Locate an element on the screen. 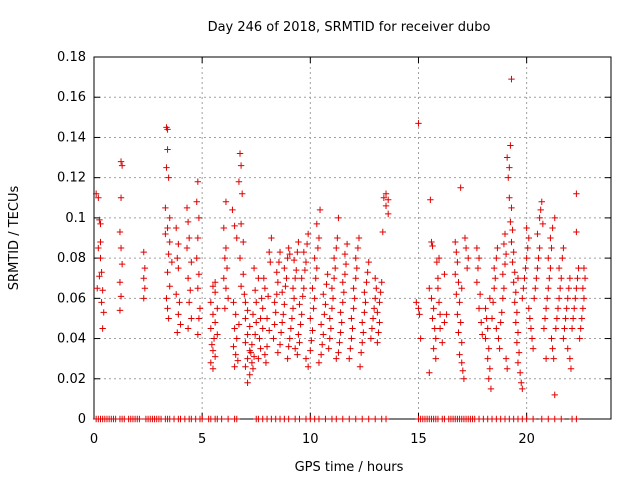 The height and width of the screenshot is (480, 640). y-tick-label: 0.16 is located at coordinates (71, 97).